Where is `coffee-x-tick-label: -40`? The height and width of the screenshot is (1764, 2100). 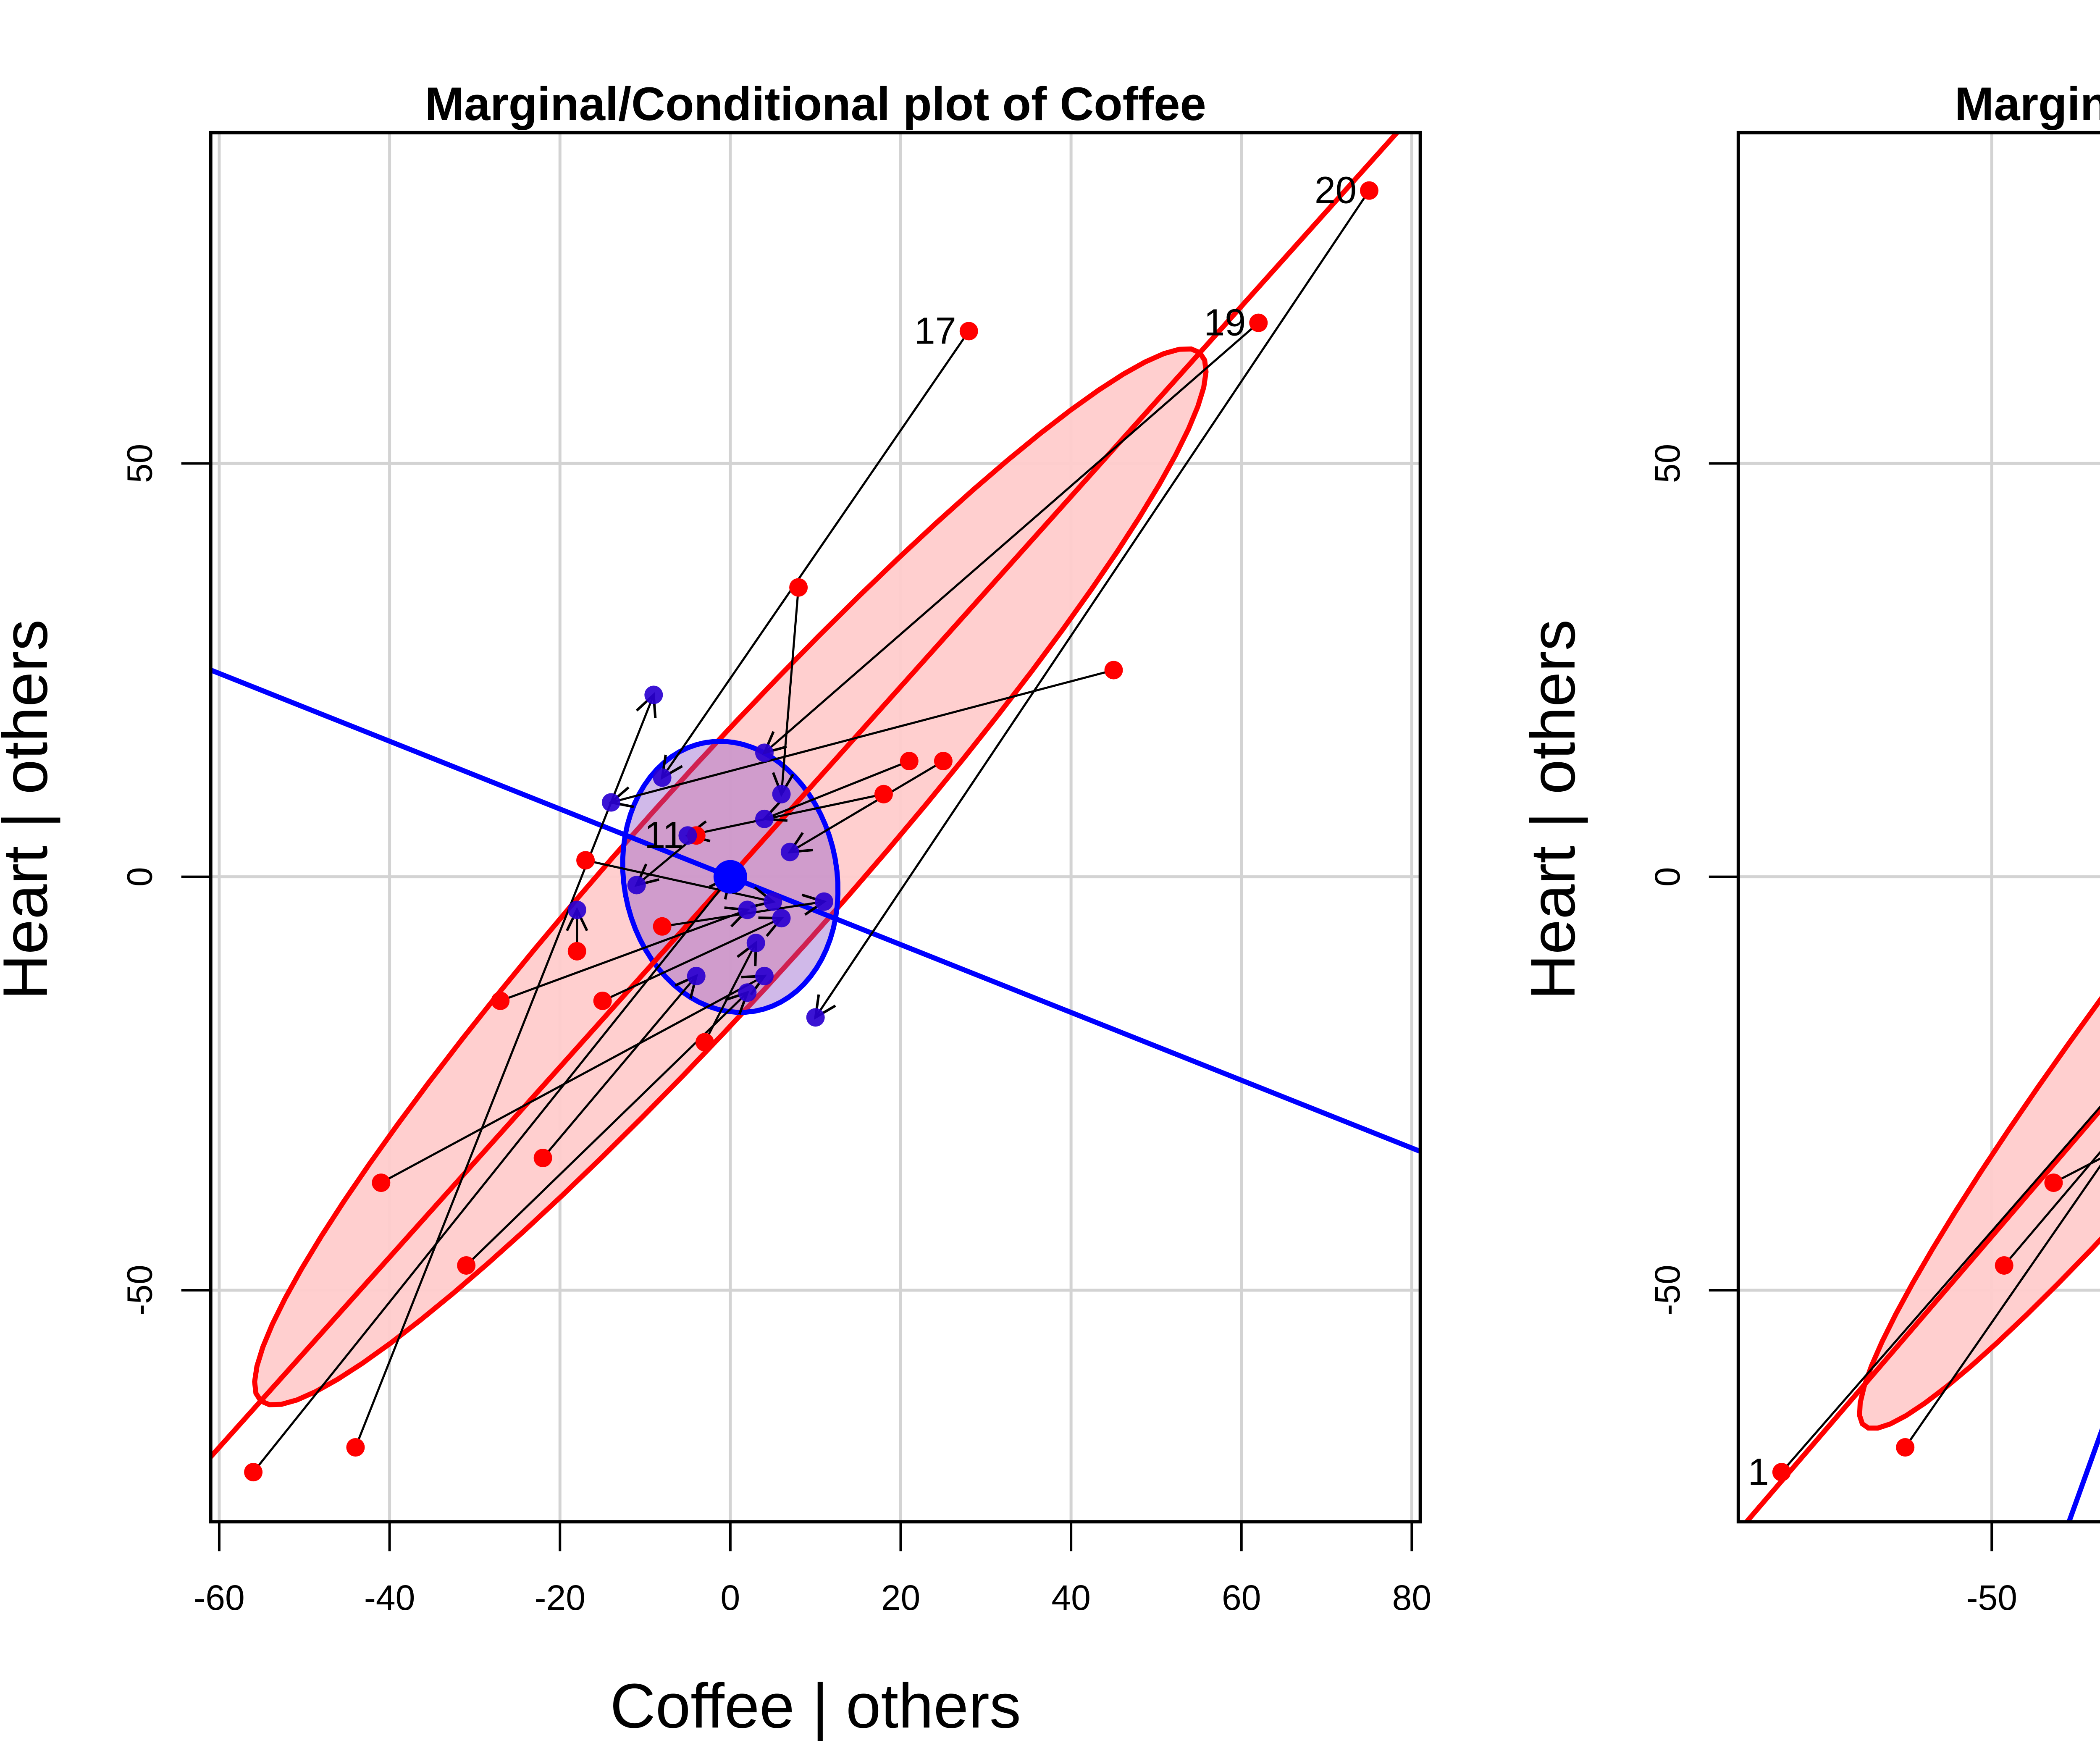
coffee-x-tick-label: -40 is located at coordinates (389, 1597).